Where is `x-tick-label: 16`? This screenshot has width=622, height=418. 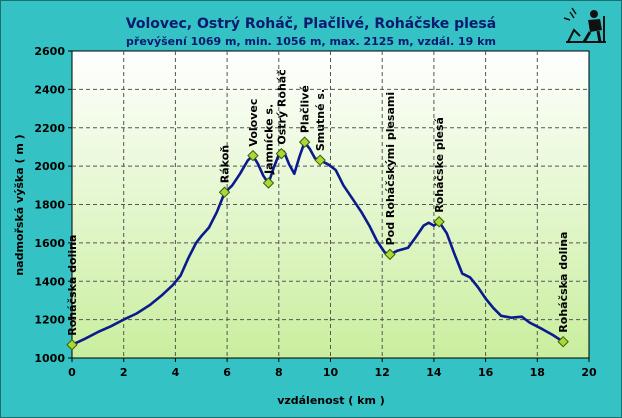
x-tick-label: 16 is located at coordinates (486, 372).